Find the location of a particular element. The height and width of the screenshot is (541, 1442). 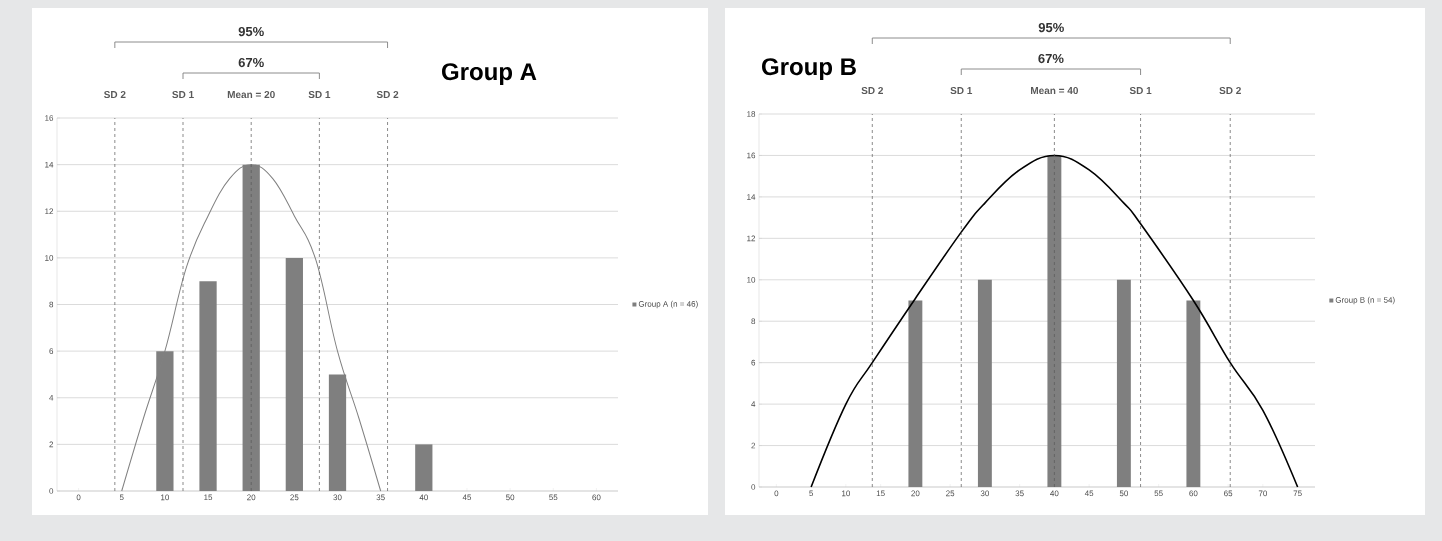

chart-title: Group A is located at coordinates (489, 74).